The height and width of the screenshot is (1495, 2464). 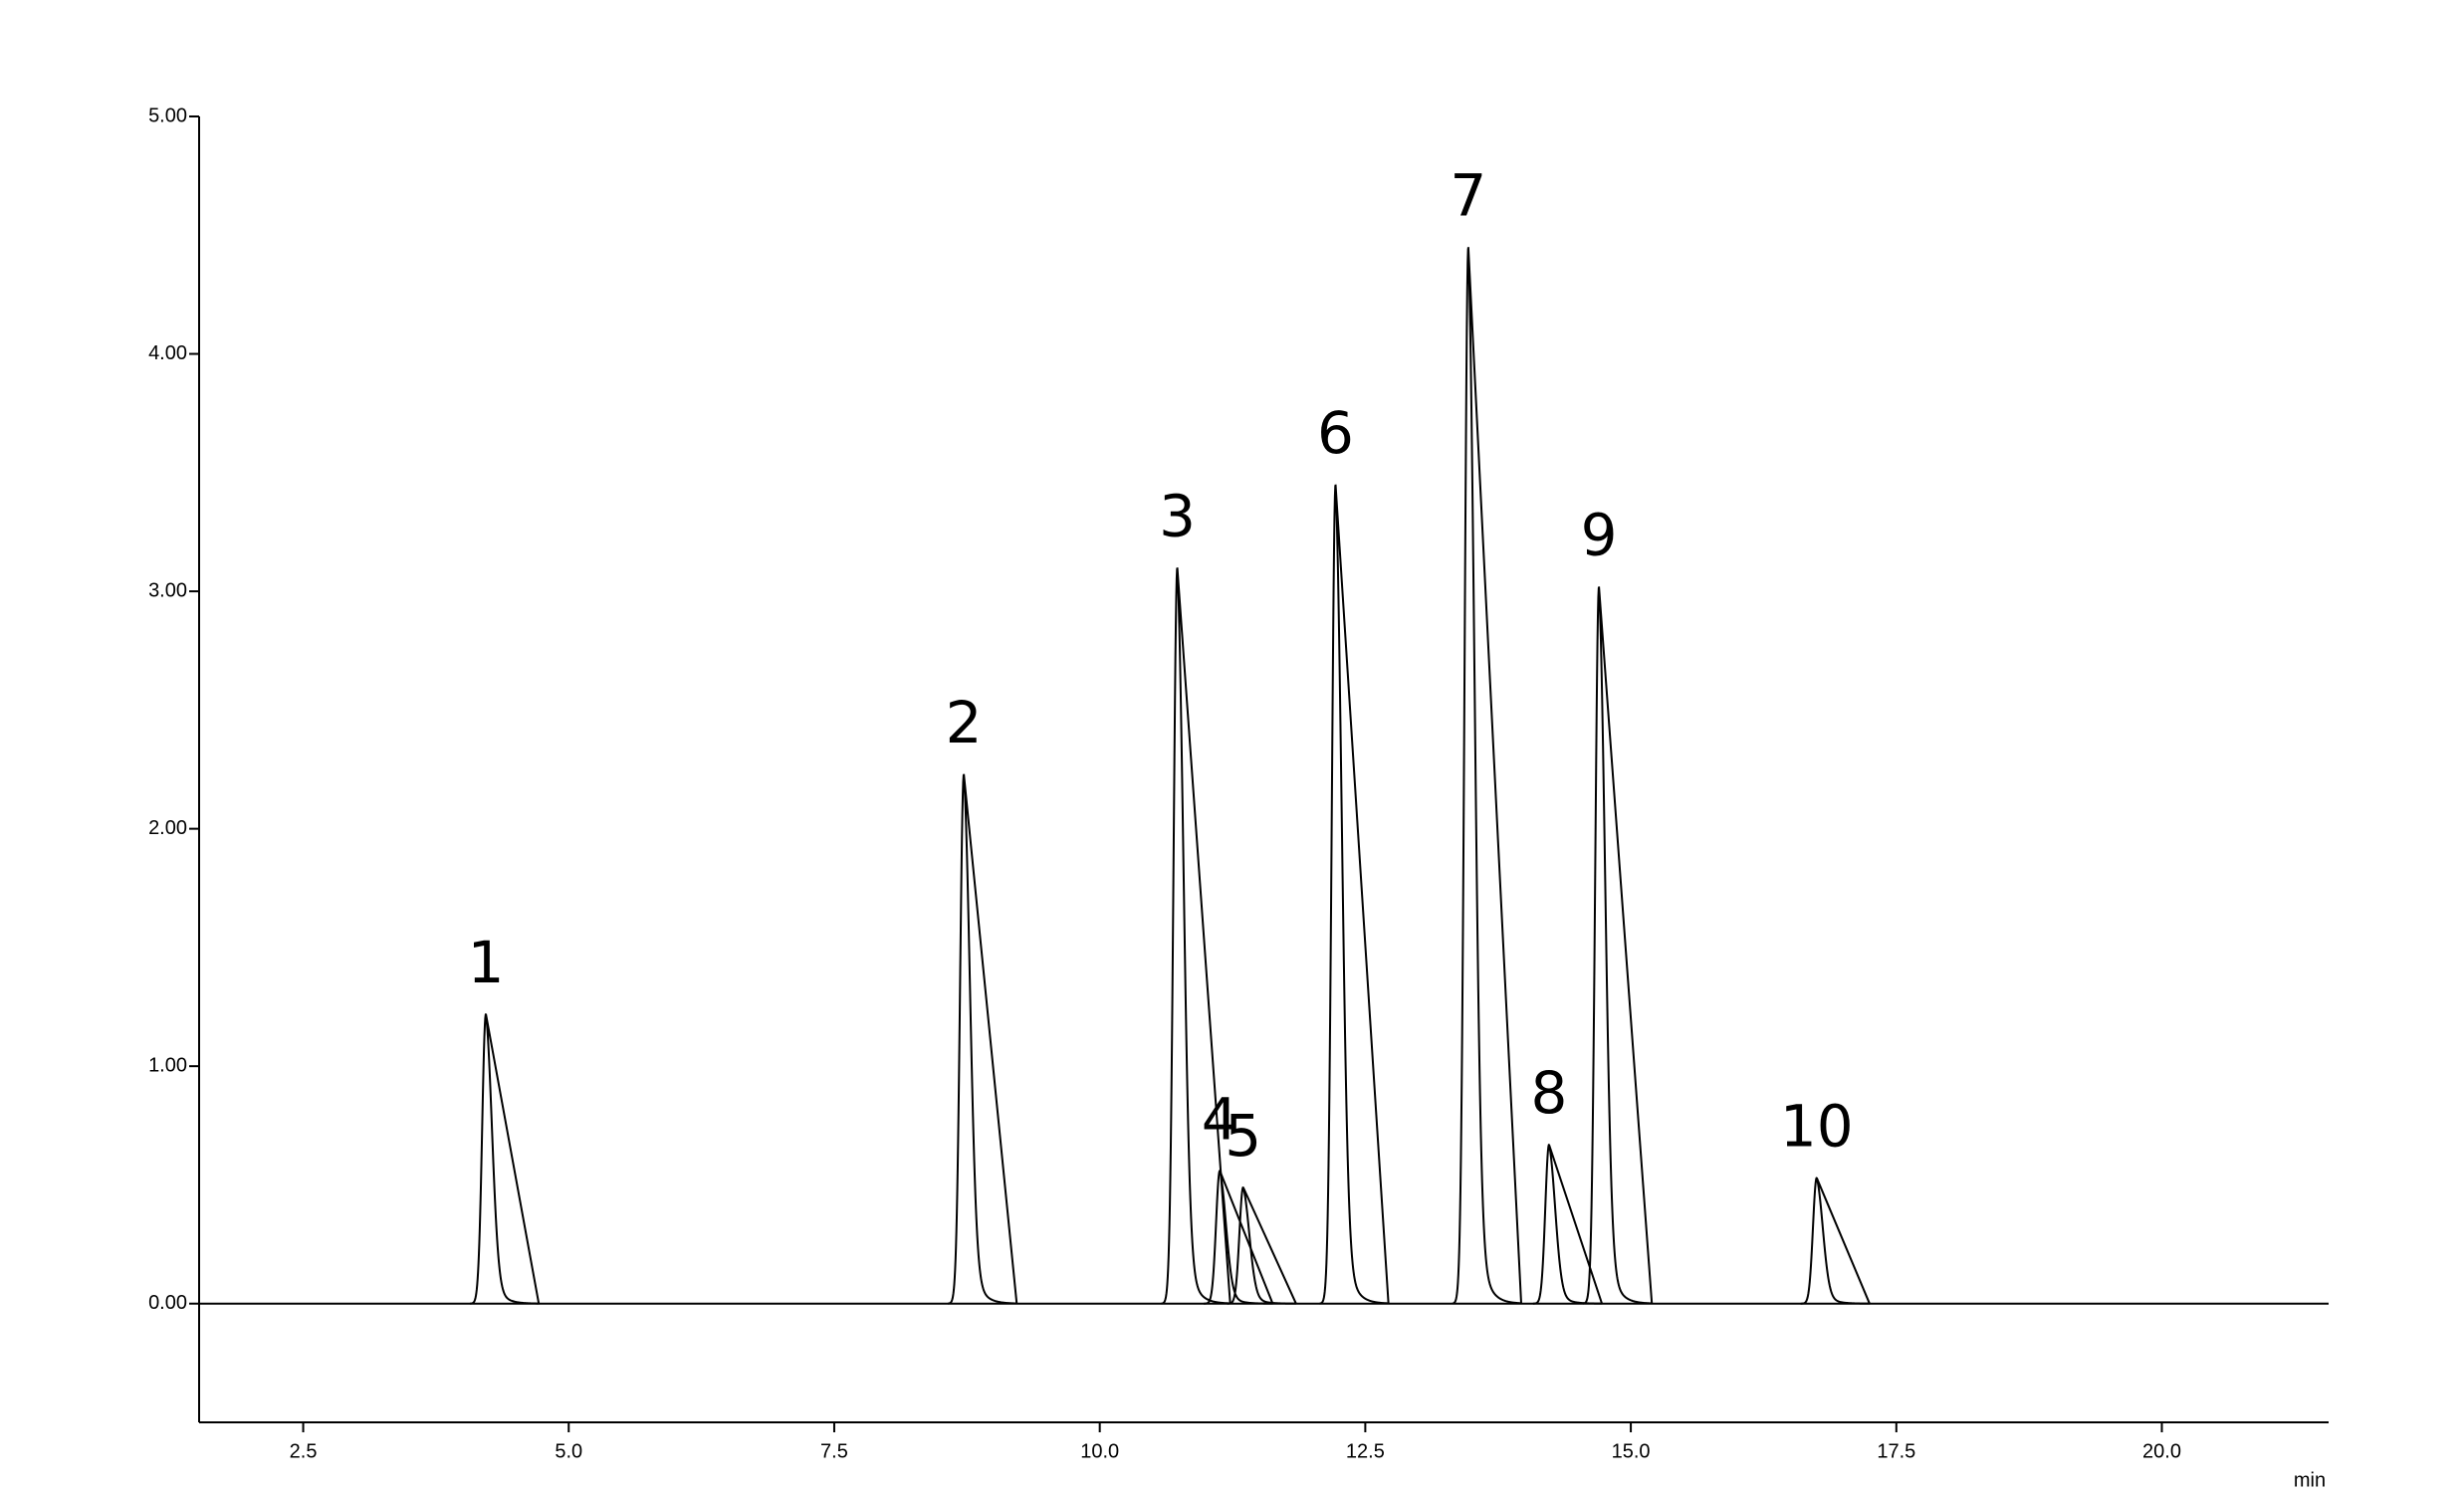 What do you see at coordinates (487, 963) in the screenshot?
I see `peak-label: 1` at bounding box center [487, 963].